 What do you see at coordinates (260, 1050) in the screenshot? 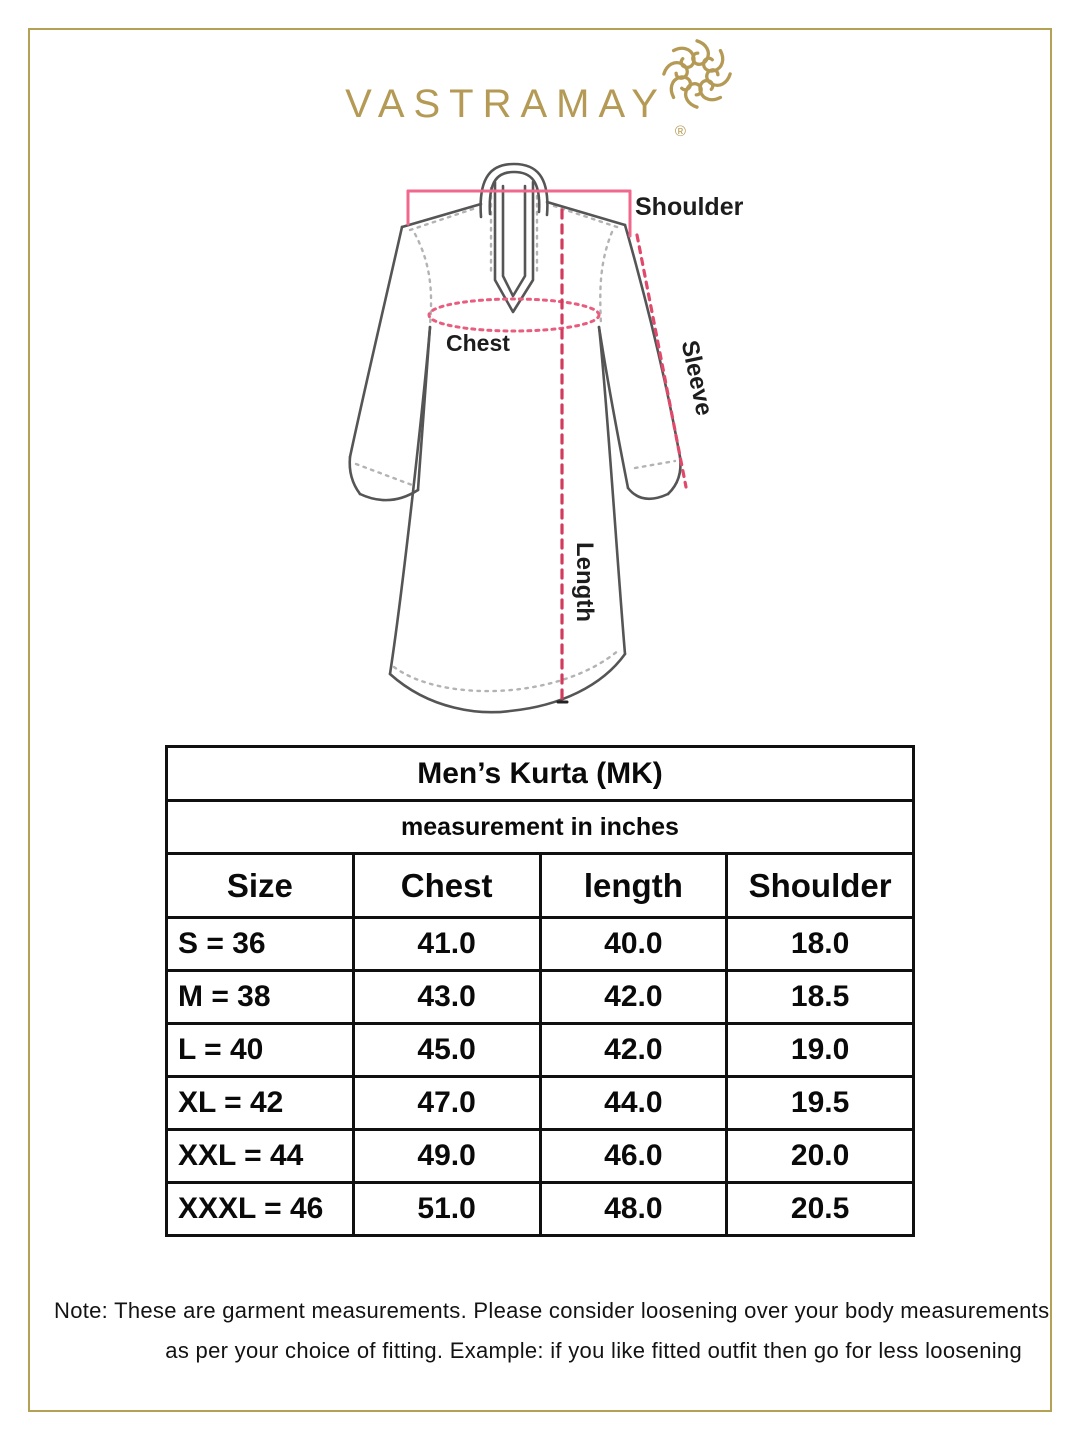
I see `cell-size: L = 40` at bounding box center [260, 1050].